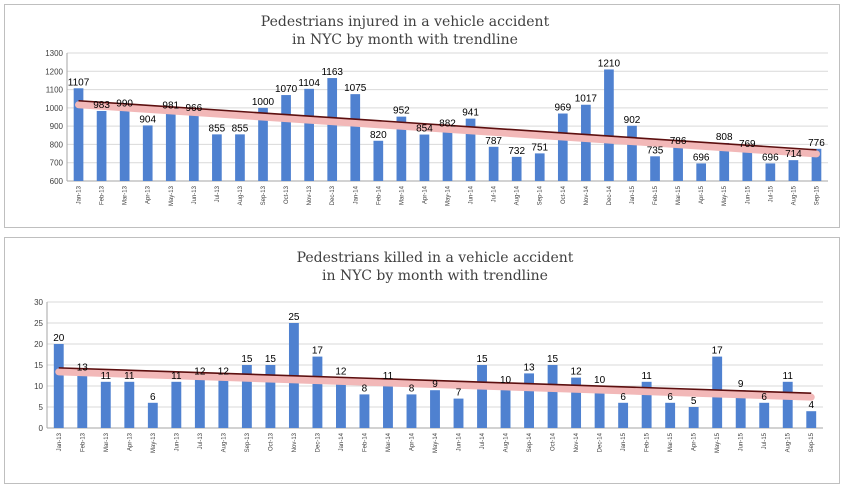 This screenshot has height=490, width=846. Describe the element at coordinates (341, 372) in the screenshot. I see `data-label: 12` at that location.